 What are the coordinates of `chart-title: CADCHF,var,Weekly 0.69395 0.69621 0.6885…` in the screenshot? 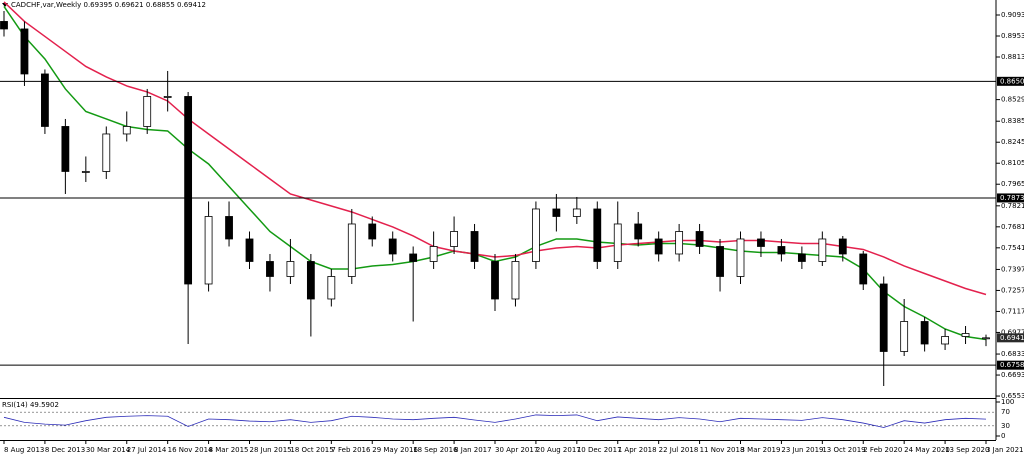 It's located at (108, 5).